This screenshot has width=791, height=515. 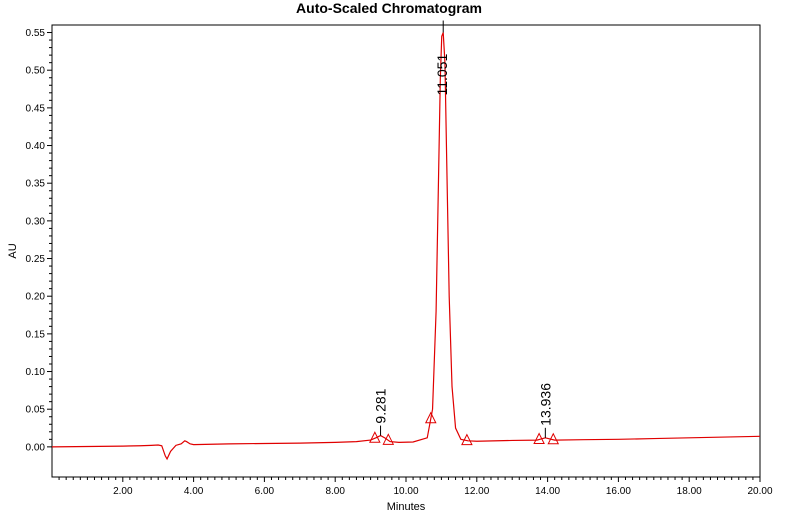 What do you see at coordinates (36, 184) in the screenshot?
I see `y-tick-label: 0.35` at bounding box center [36, 184].